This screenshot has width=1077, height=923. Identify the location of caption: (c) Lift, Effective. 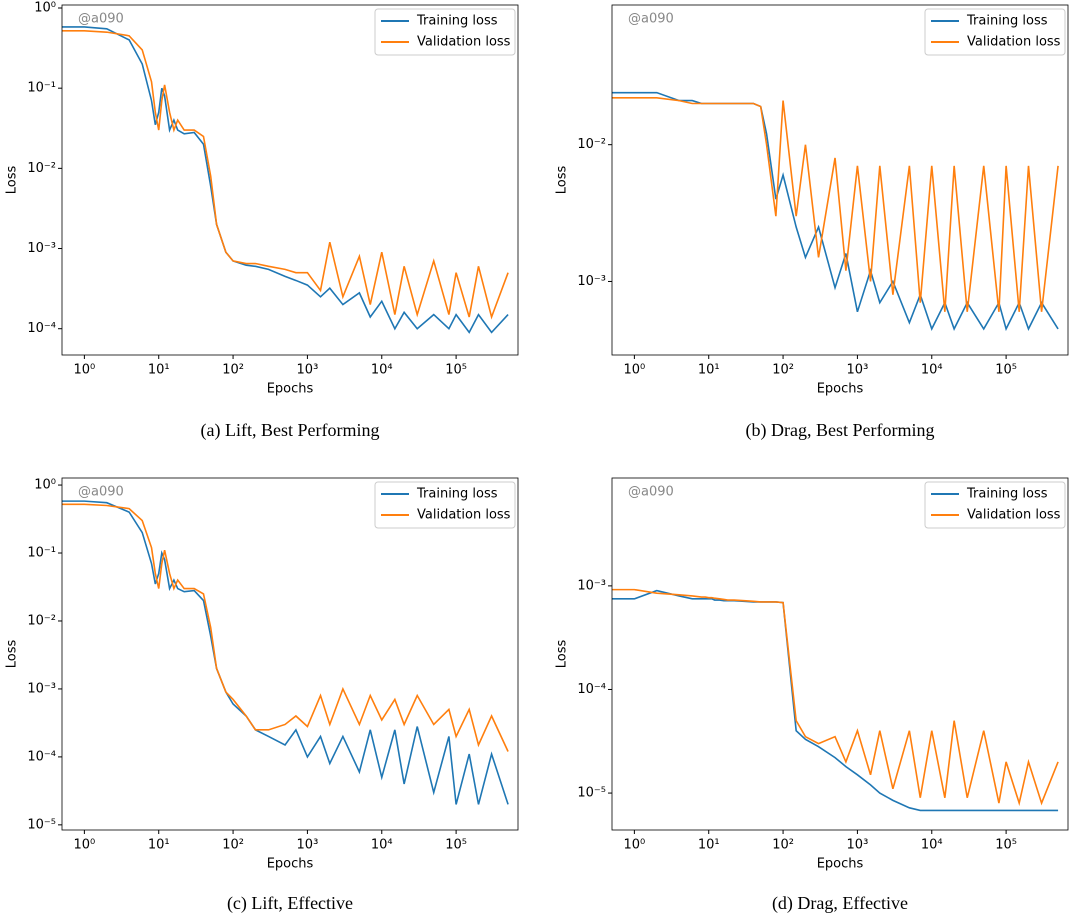
(290, 903).